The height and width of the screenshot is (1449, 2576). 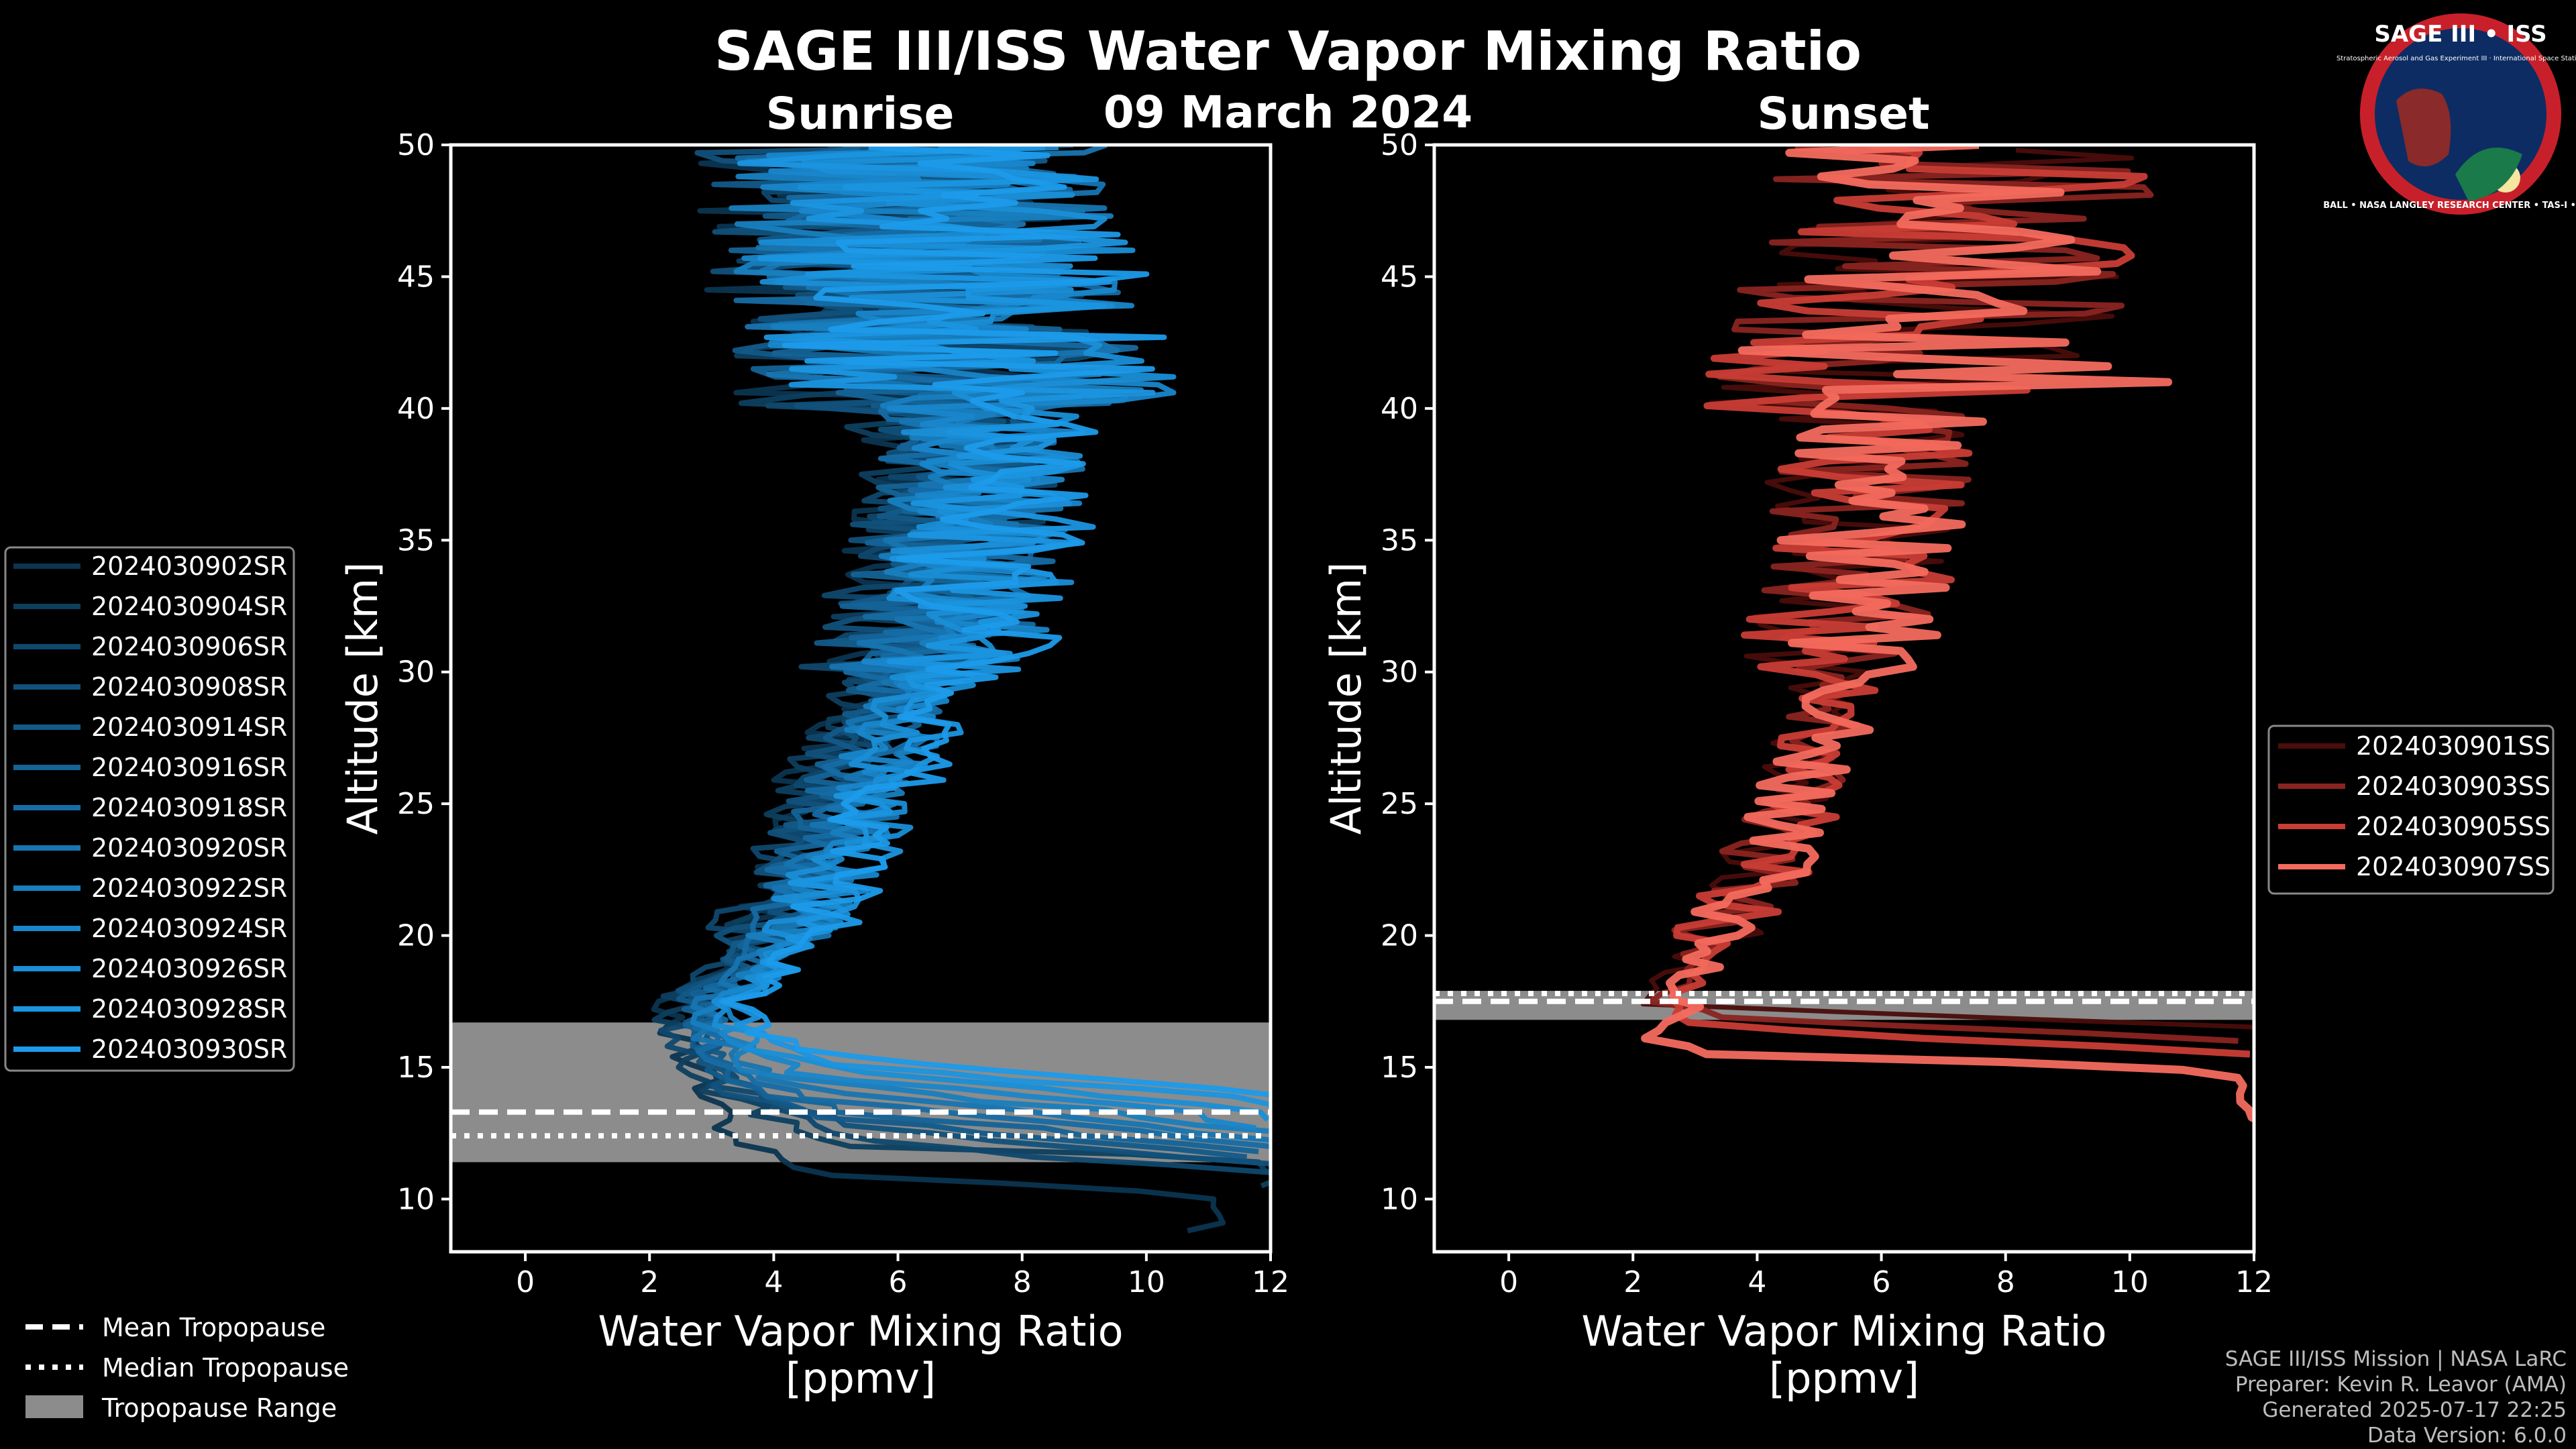 What do you see at coordinates (2411, 809) in the screenshot?
I see `sunset-legend` at bounding box center [2411, 809].